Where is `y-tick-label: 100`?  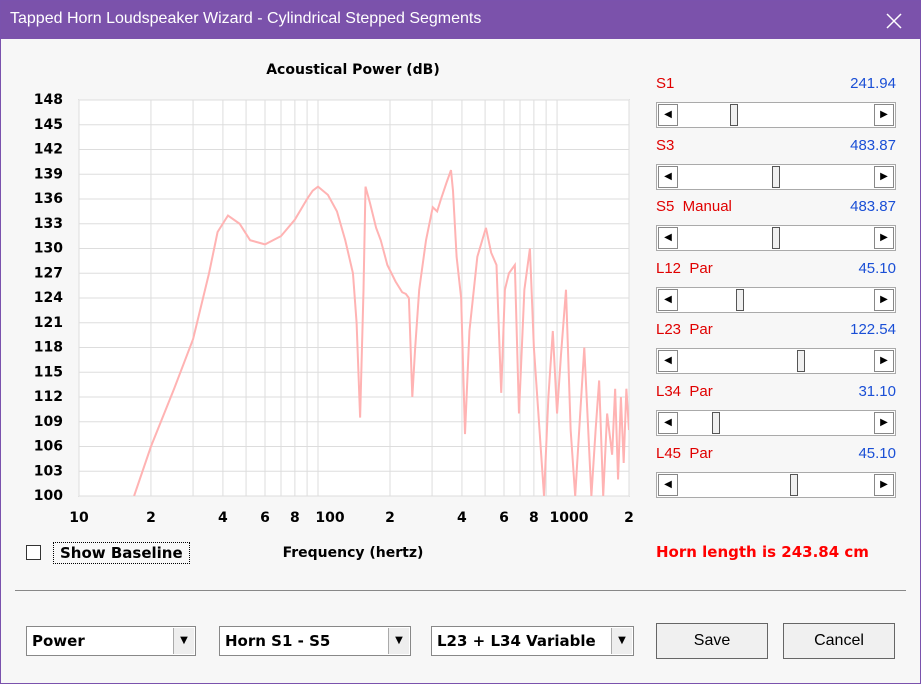 y-tick-label: 100 is located at coordinates (48, 496).